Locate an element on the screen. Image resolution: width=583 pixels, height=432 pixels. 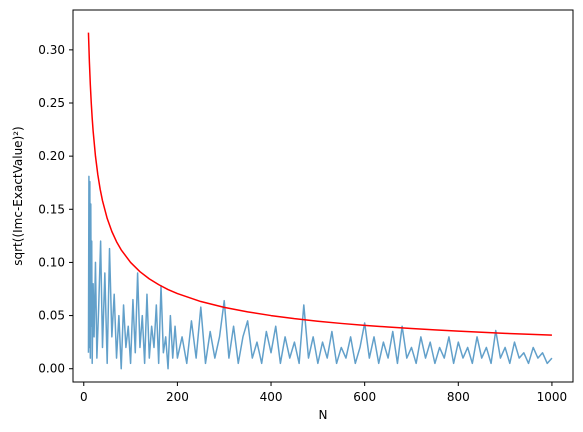
y-tick-label: 0.25 is located at coordinates (51, 103).